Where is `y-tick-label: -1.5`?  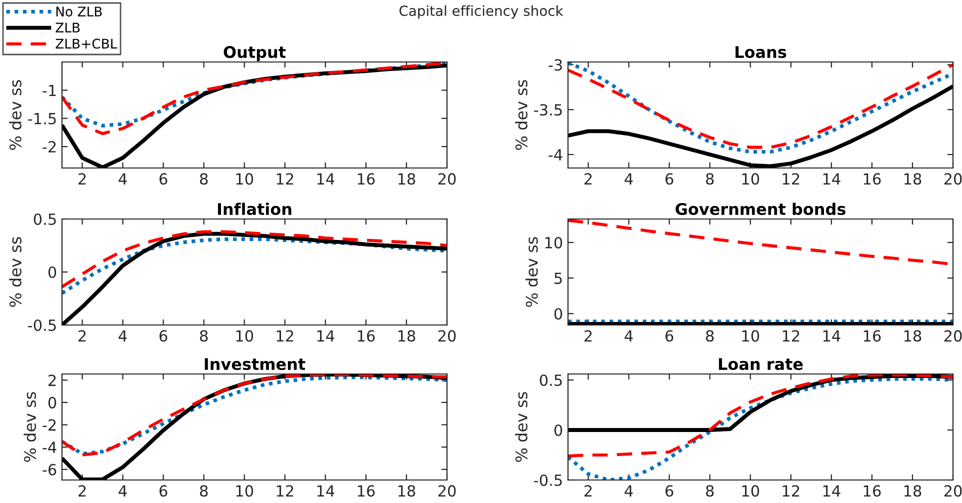
y-tick-label: -1.5 is located at coordinates (42, 118).